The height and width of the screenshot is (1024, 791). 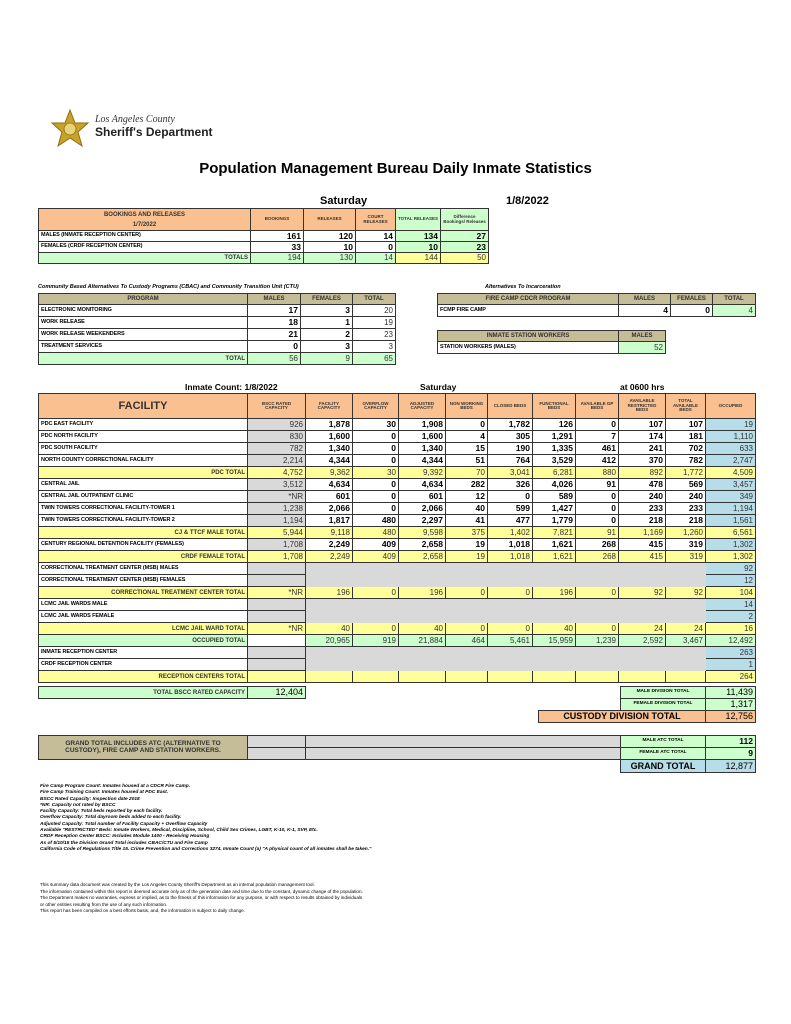 What do you see at coordinates (510, 544) in the screenshot?
I see `value-cell: 1,018` at bounding box center [510, 544].